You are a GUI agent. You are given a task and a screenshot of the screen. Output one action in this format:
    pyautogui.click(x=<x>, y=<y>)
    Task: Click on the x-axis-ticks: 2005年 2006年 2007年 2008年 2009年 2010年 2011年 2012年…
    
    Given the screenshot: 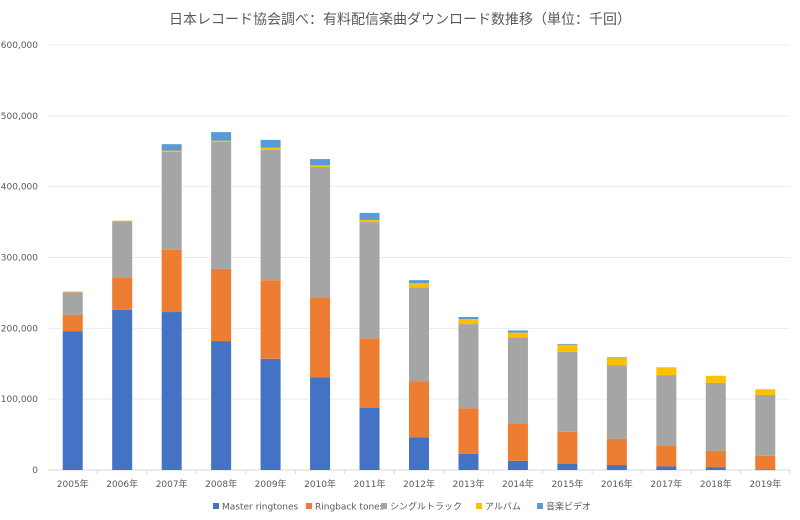 What is the action you would take?
    pyautogui.click(x=424, y=480)
    